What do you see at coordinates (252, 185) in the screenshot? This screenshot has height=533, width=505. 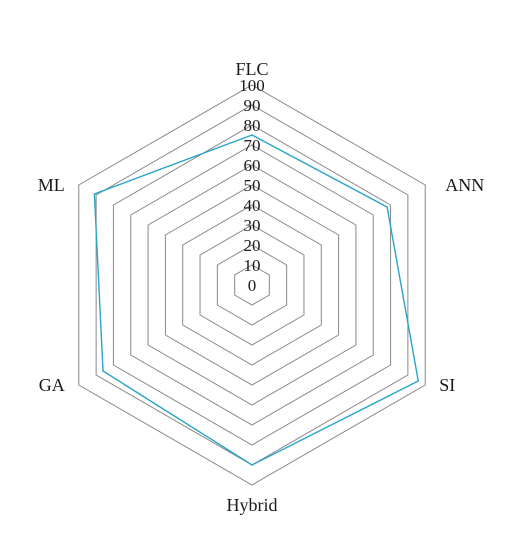 I see `tick-label-50: 50` at bounding box center [252, 185].